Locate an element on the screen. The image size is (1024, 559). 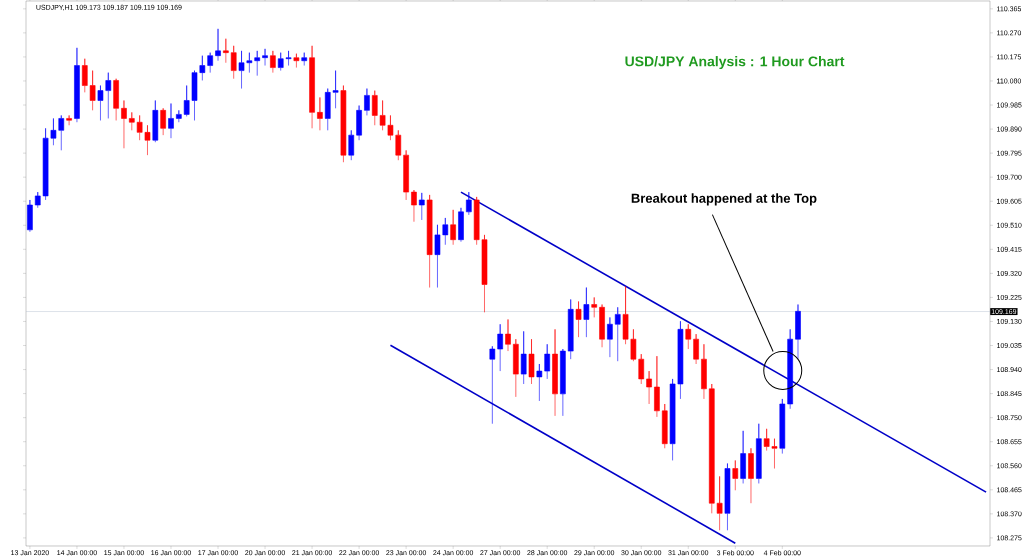
text: USD/JPY Analysis : 1 Hour Chart is located at coordinates (735, 63).